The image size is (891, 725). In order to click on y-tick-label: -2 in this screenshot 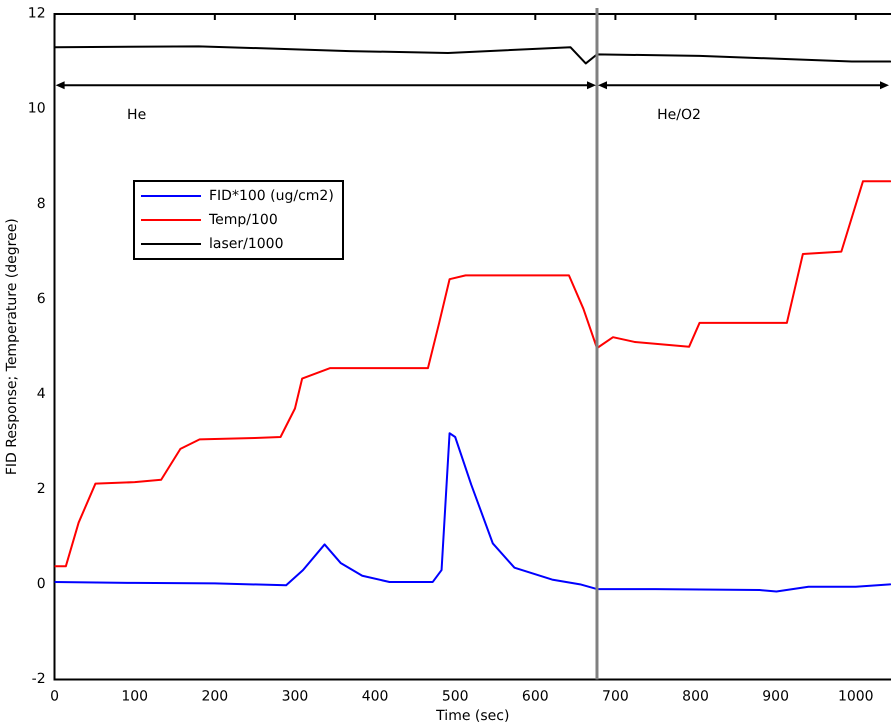, I will do `click(39, 679)`.